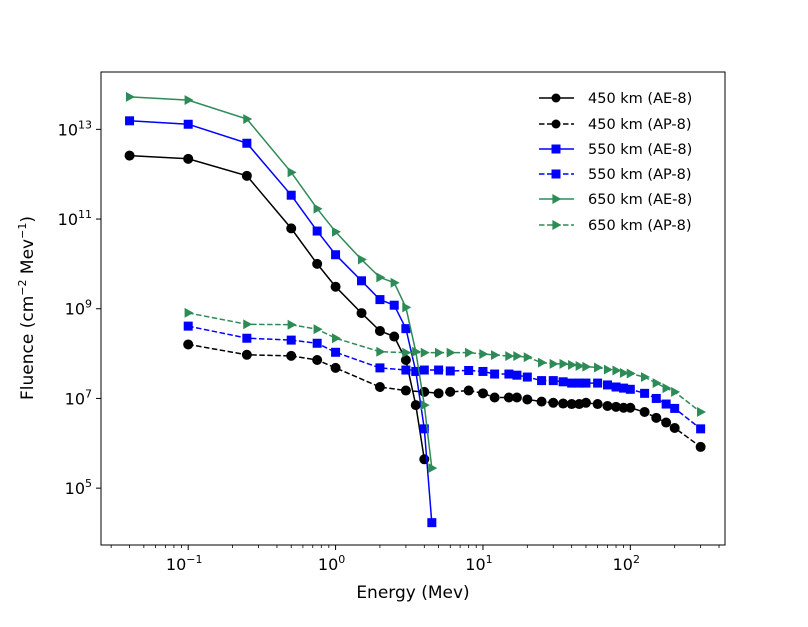 The width and height of the screenshot is (808, 627). What do you see at coordinates (640, 200) in the screenshot?
I see `legend-label: 650 km (AE-8)` at bounding box center [640, 200].